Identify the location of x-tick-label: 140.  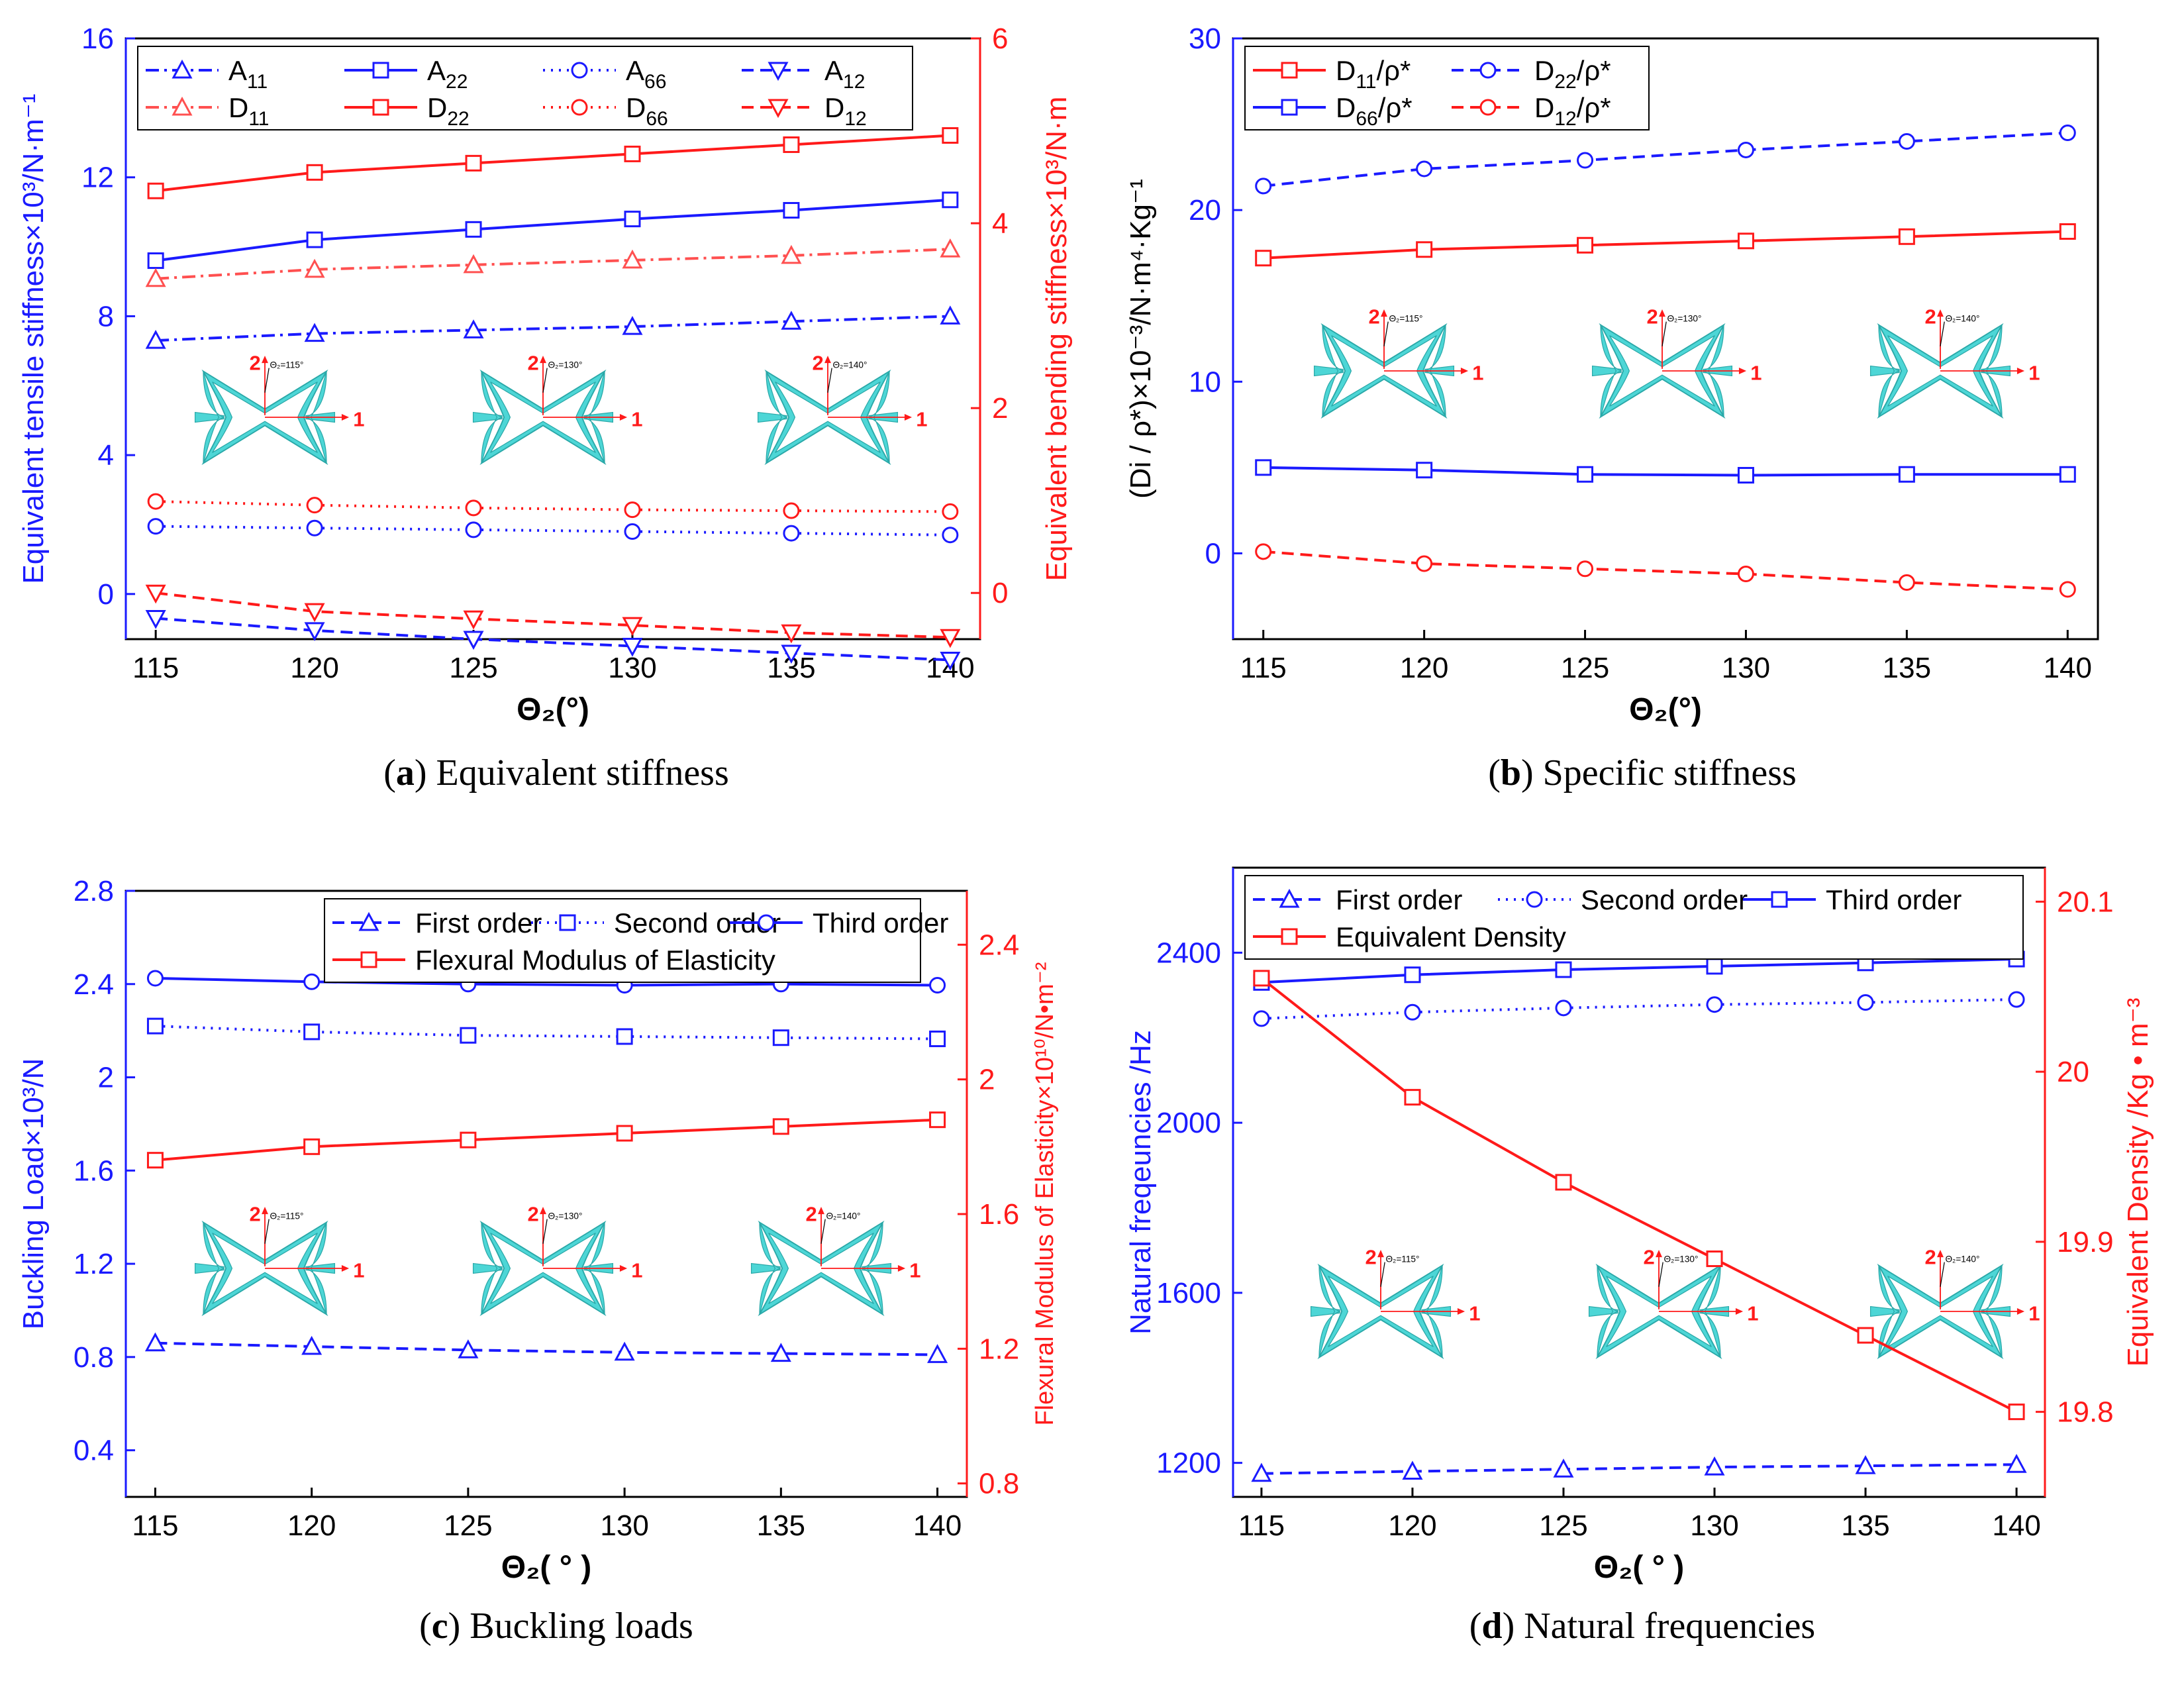
(2016, 1525).